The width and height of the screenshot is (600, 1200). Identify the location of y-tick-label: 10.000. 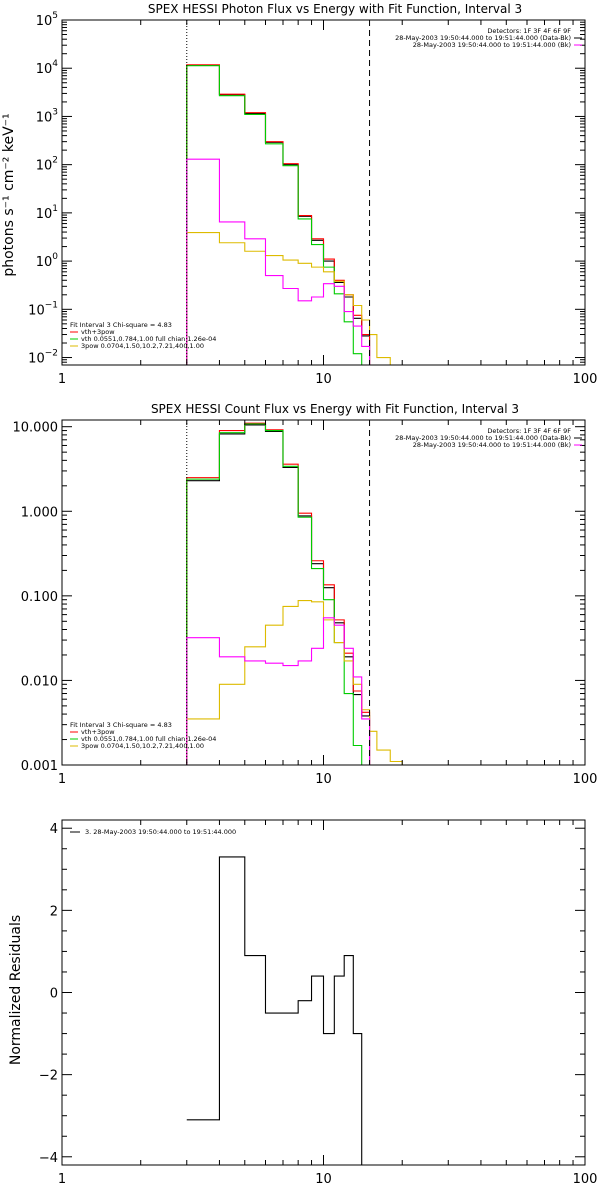
(36, 428).